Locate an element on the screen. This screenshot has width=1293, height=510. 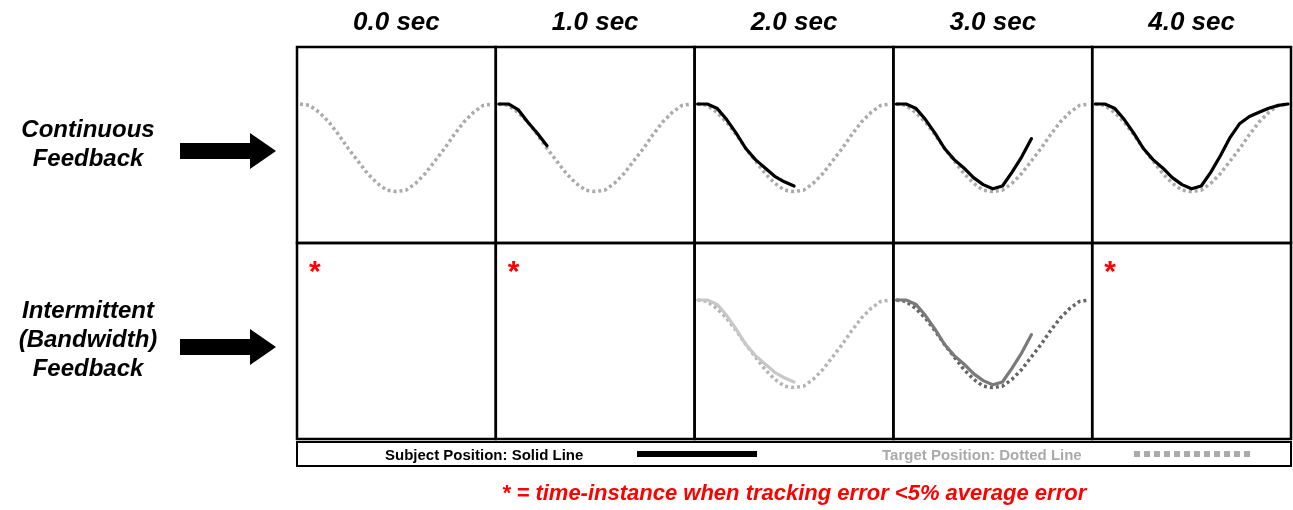
text: Intermittent (Bandwidth) Feedback is located at coordinates (88, 338).